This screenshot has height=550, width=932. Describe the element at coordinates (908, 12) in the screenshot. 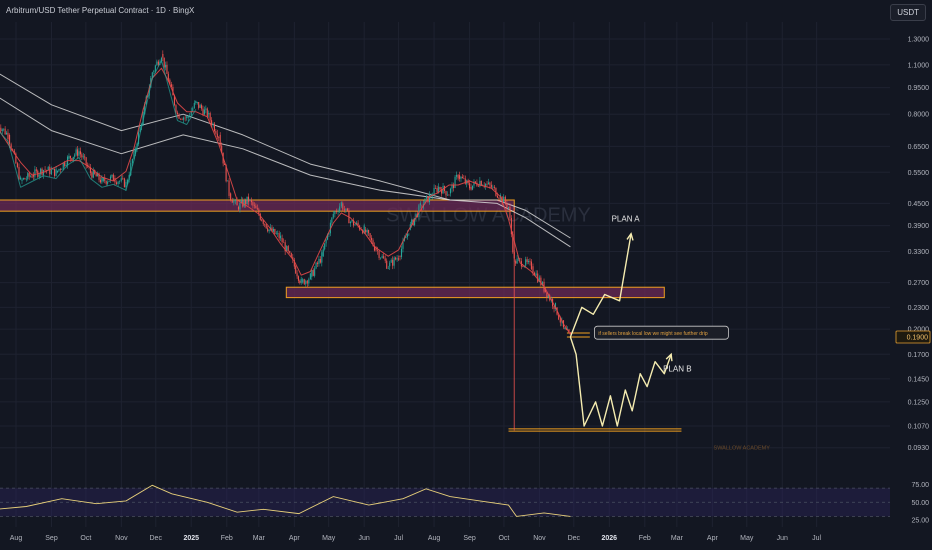

I see `currency-badge: USDT` at that location.